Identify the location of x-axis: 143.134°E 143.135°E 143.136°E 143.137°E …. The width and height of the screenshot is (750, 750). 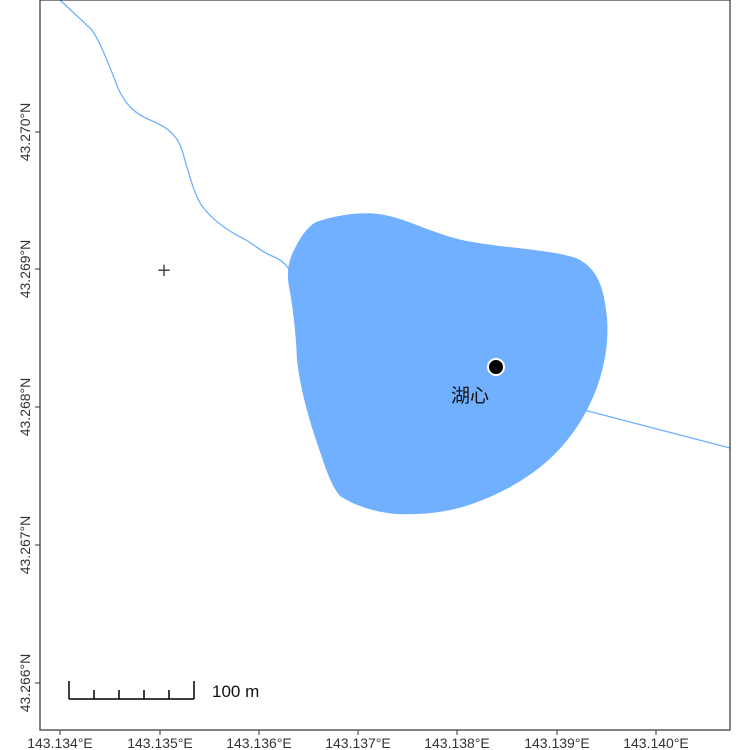
(358, 740).